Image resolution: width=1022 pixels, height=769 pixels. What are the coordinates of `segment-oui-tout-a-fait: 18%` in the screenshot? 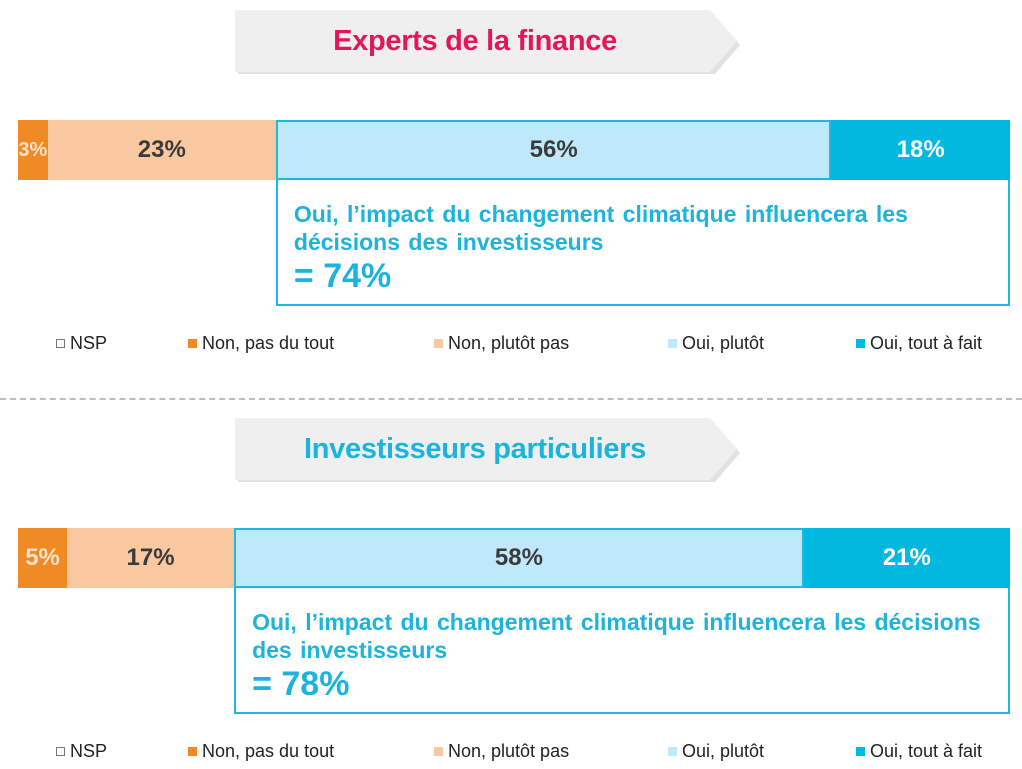 It's located at (920, 150).